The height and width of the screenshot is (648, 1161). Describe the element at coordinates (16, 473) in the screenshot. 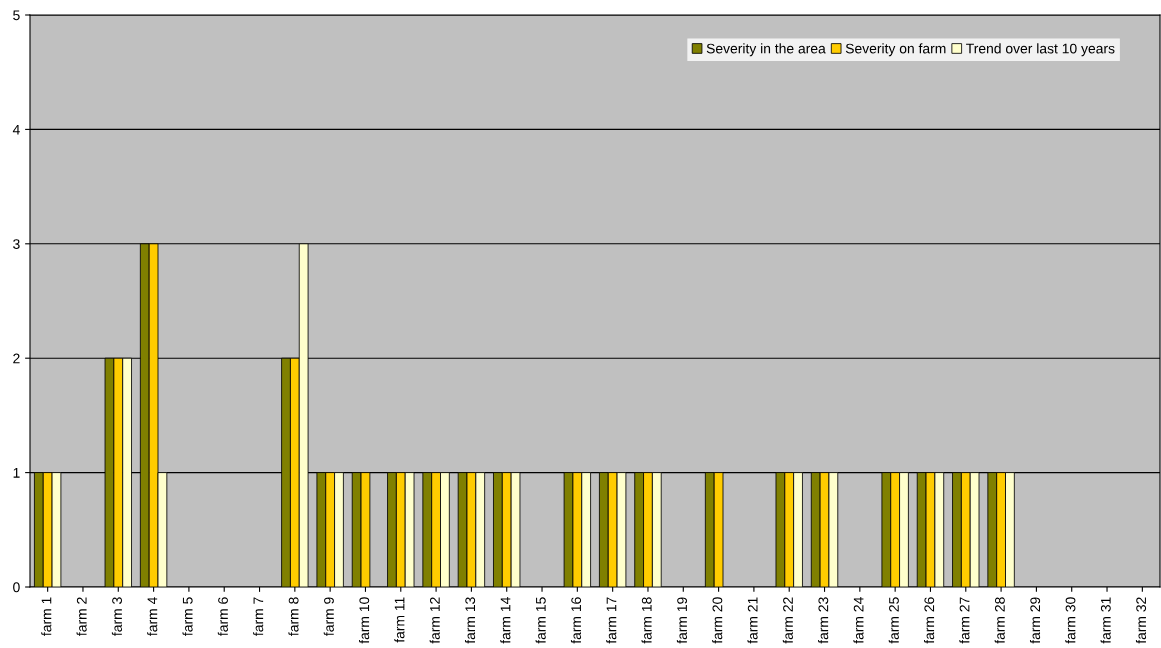

I see `y-tick-label: 1` at that location.